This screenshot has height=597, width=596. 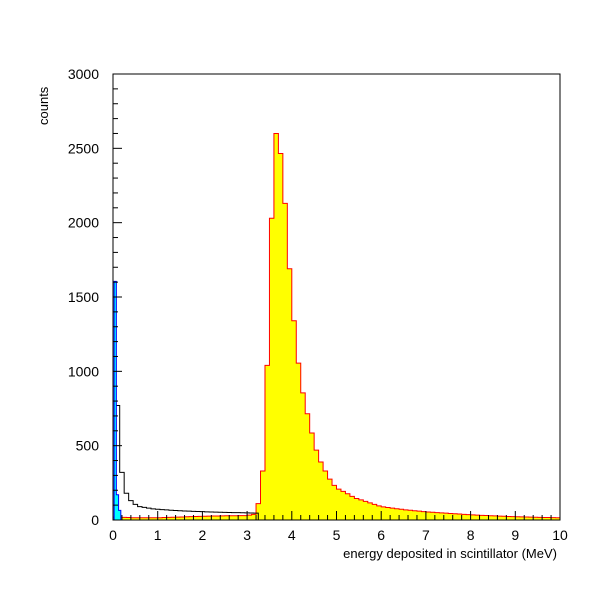 What do you see at coordinates (560, 535) in the screenshot?
I see `x-tick-label: 10` at bounding box center [560, 535].